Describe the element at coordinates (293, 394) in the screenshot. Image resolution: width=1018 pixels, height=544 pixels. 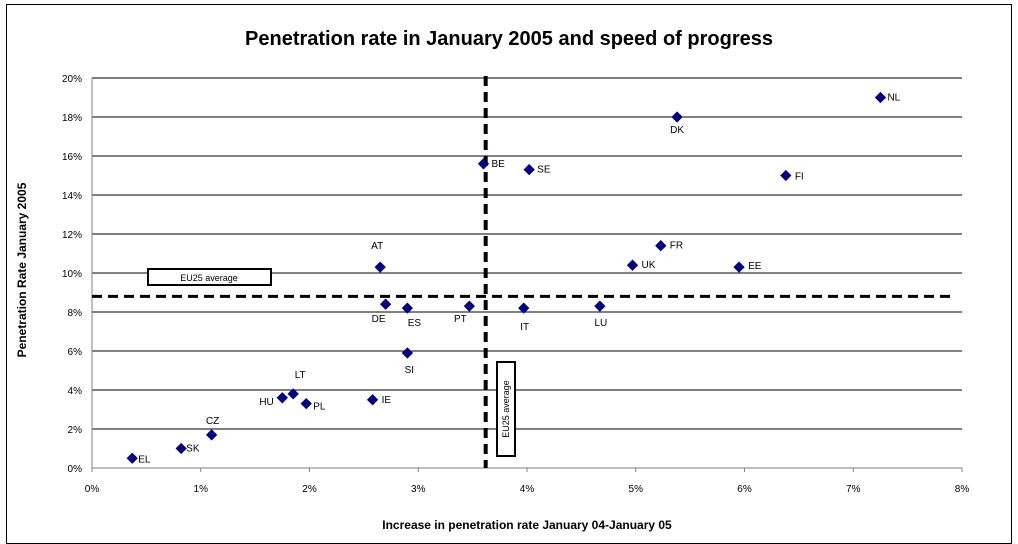
I see `point-lt` at that location.